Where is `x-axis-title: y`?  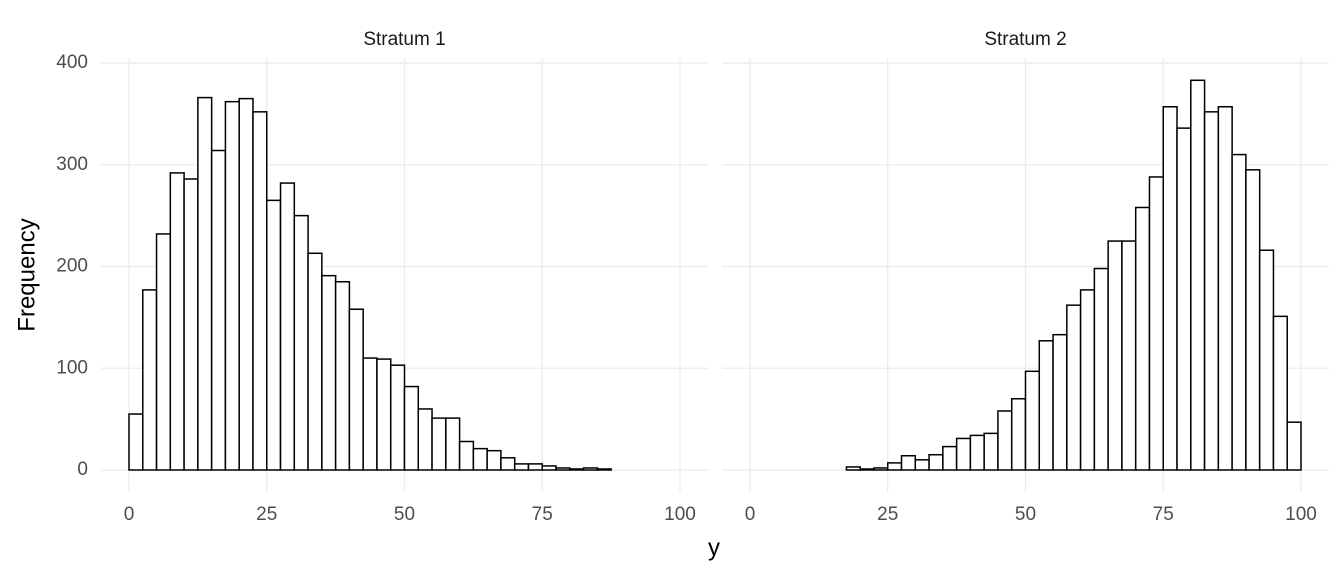 x-axis-title: y is located at coordinates (714, 547).